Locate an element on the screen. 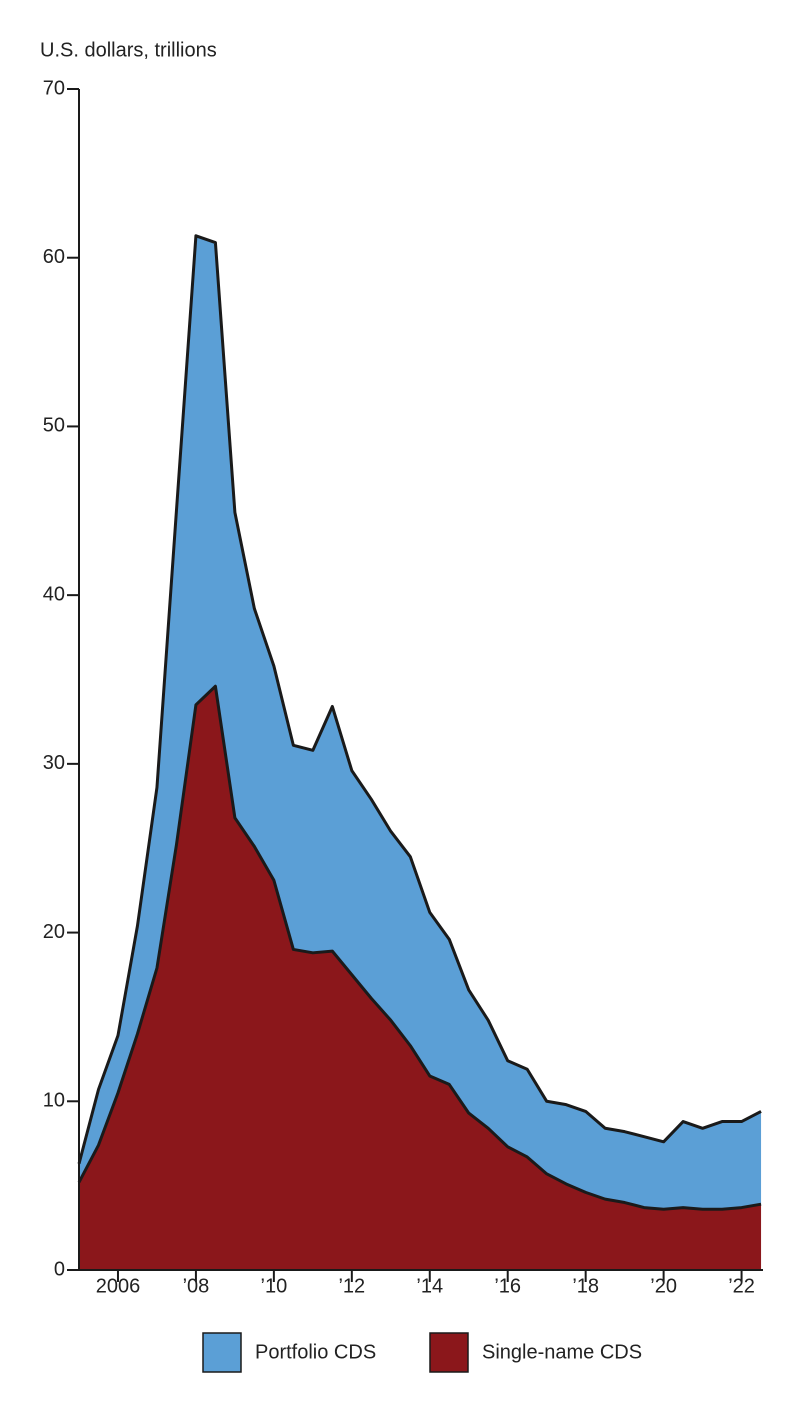 The image size is (800, 1411). legend-label: Single-name CDS is located at coordinates (562, 1352).